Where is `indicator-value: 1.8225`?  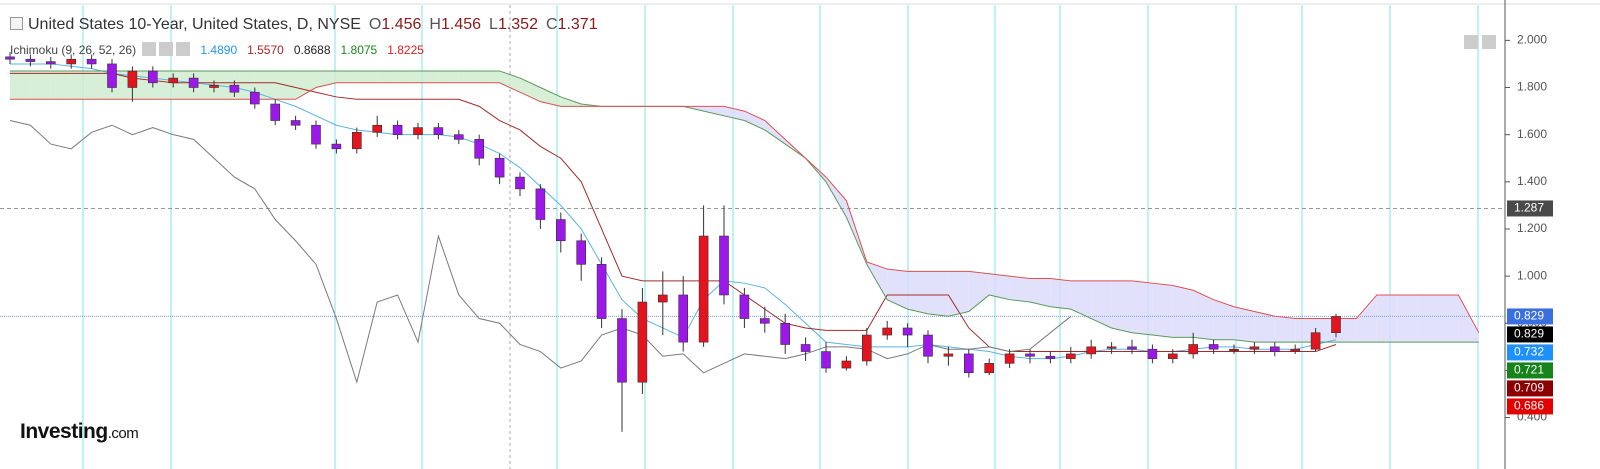 indicator-value: 1.8225 is located at coordinates (405, 50).